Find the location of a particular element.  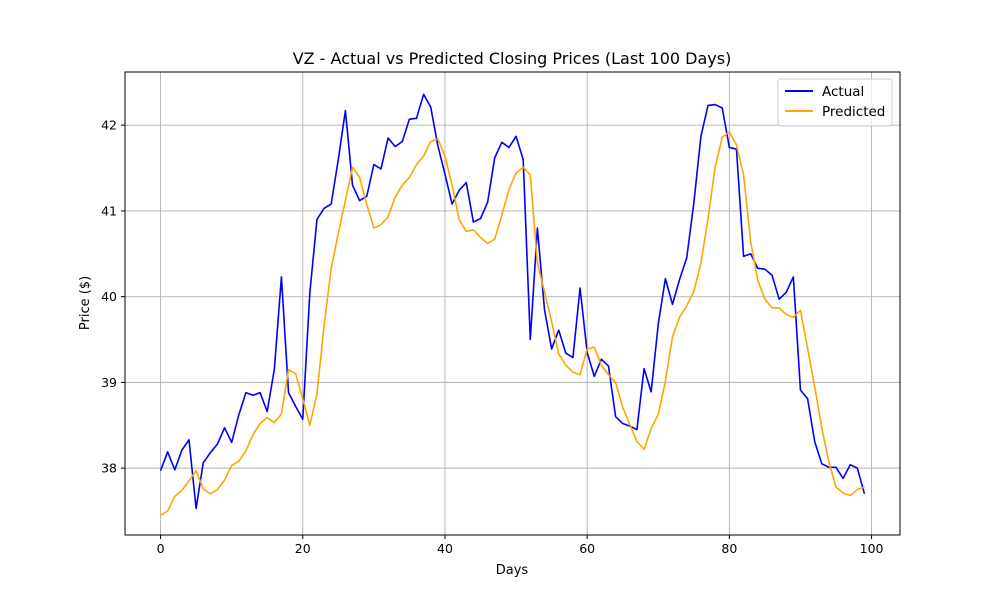

y-tick-label: 38 is located at coordinates (109, 468).